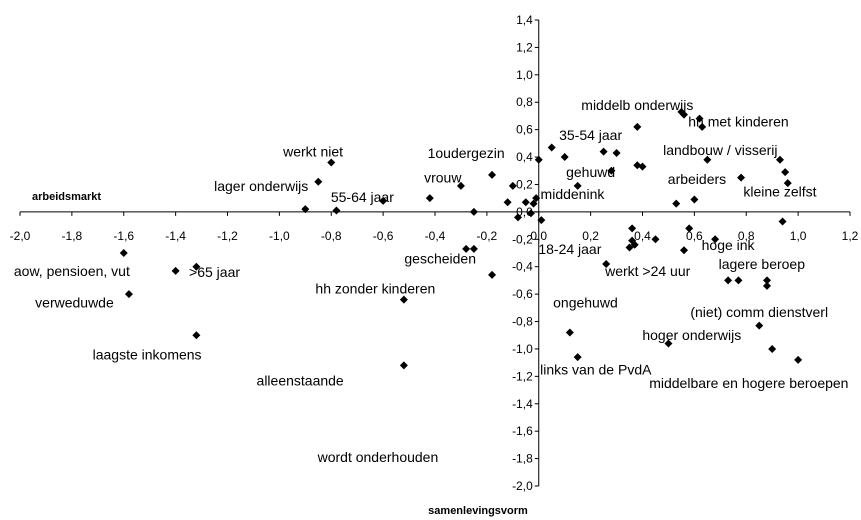  What do you see at coordinates (522, 486) in the screenshot?
I see `y-tick-label: -2,0` at bounding box center [522, 486].